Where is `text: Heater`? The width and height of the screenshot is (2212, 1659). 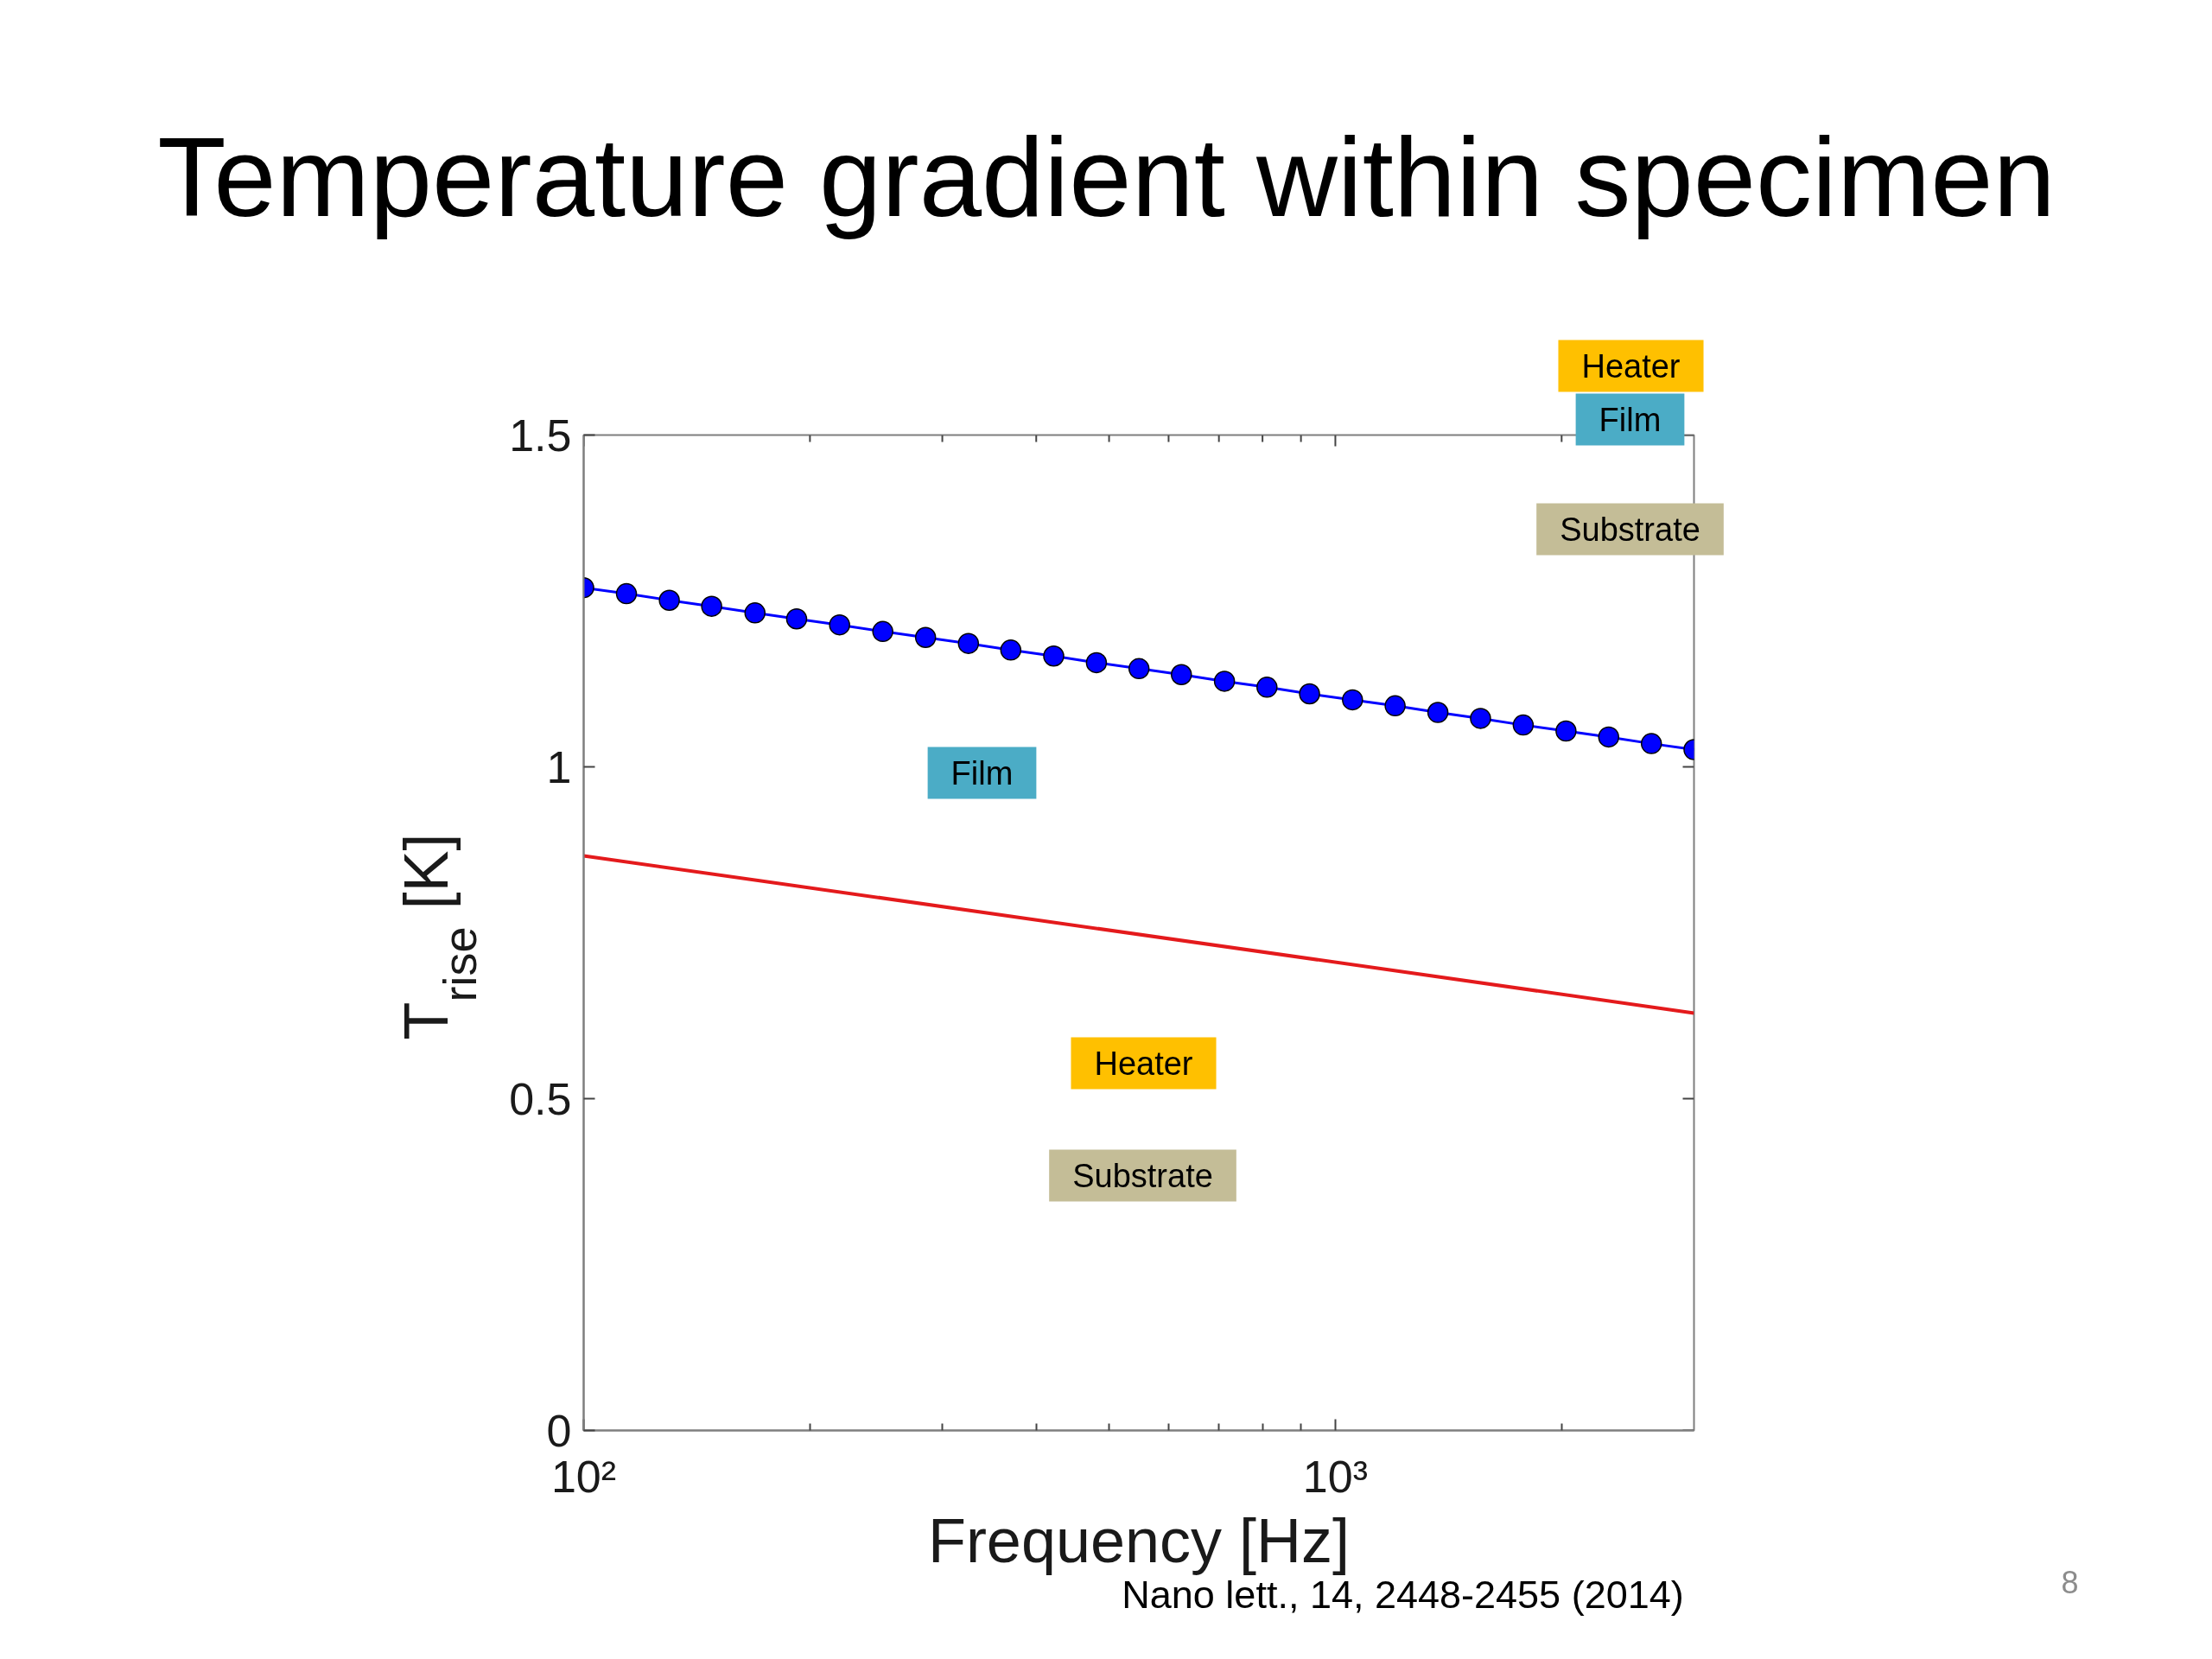 text: Heater is located at coordinates (1631, 366).